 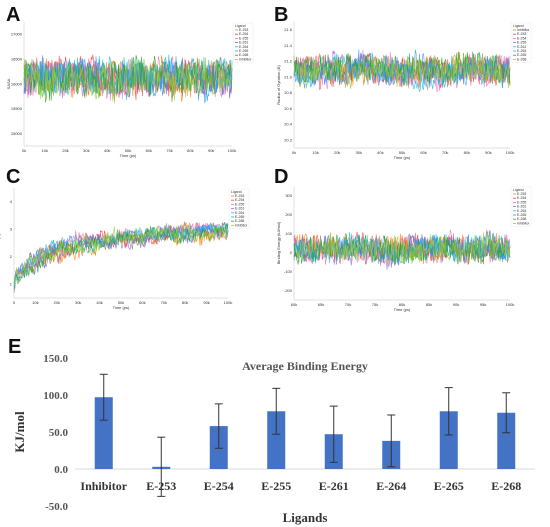 What do you see at coordinates (161, 486) in the screenshot?
I see `category-label: E-253` at bounding box center [161, 486].